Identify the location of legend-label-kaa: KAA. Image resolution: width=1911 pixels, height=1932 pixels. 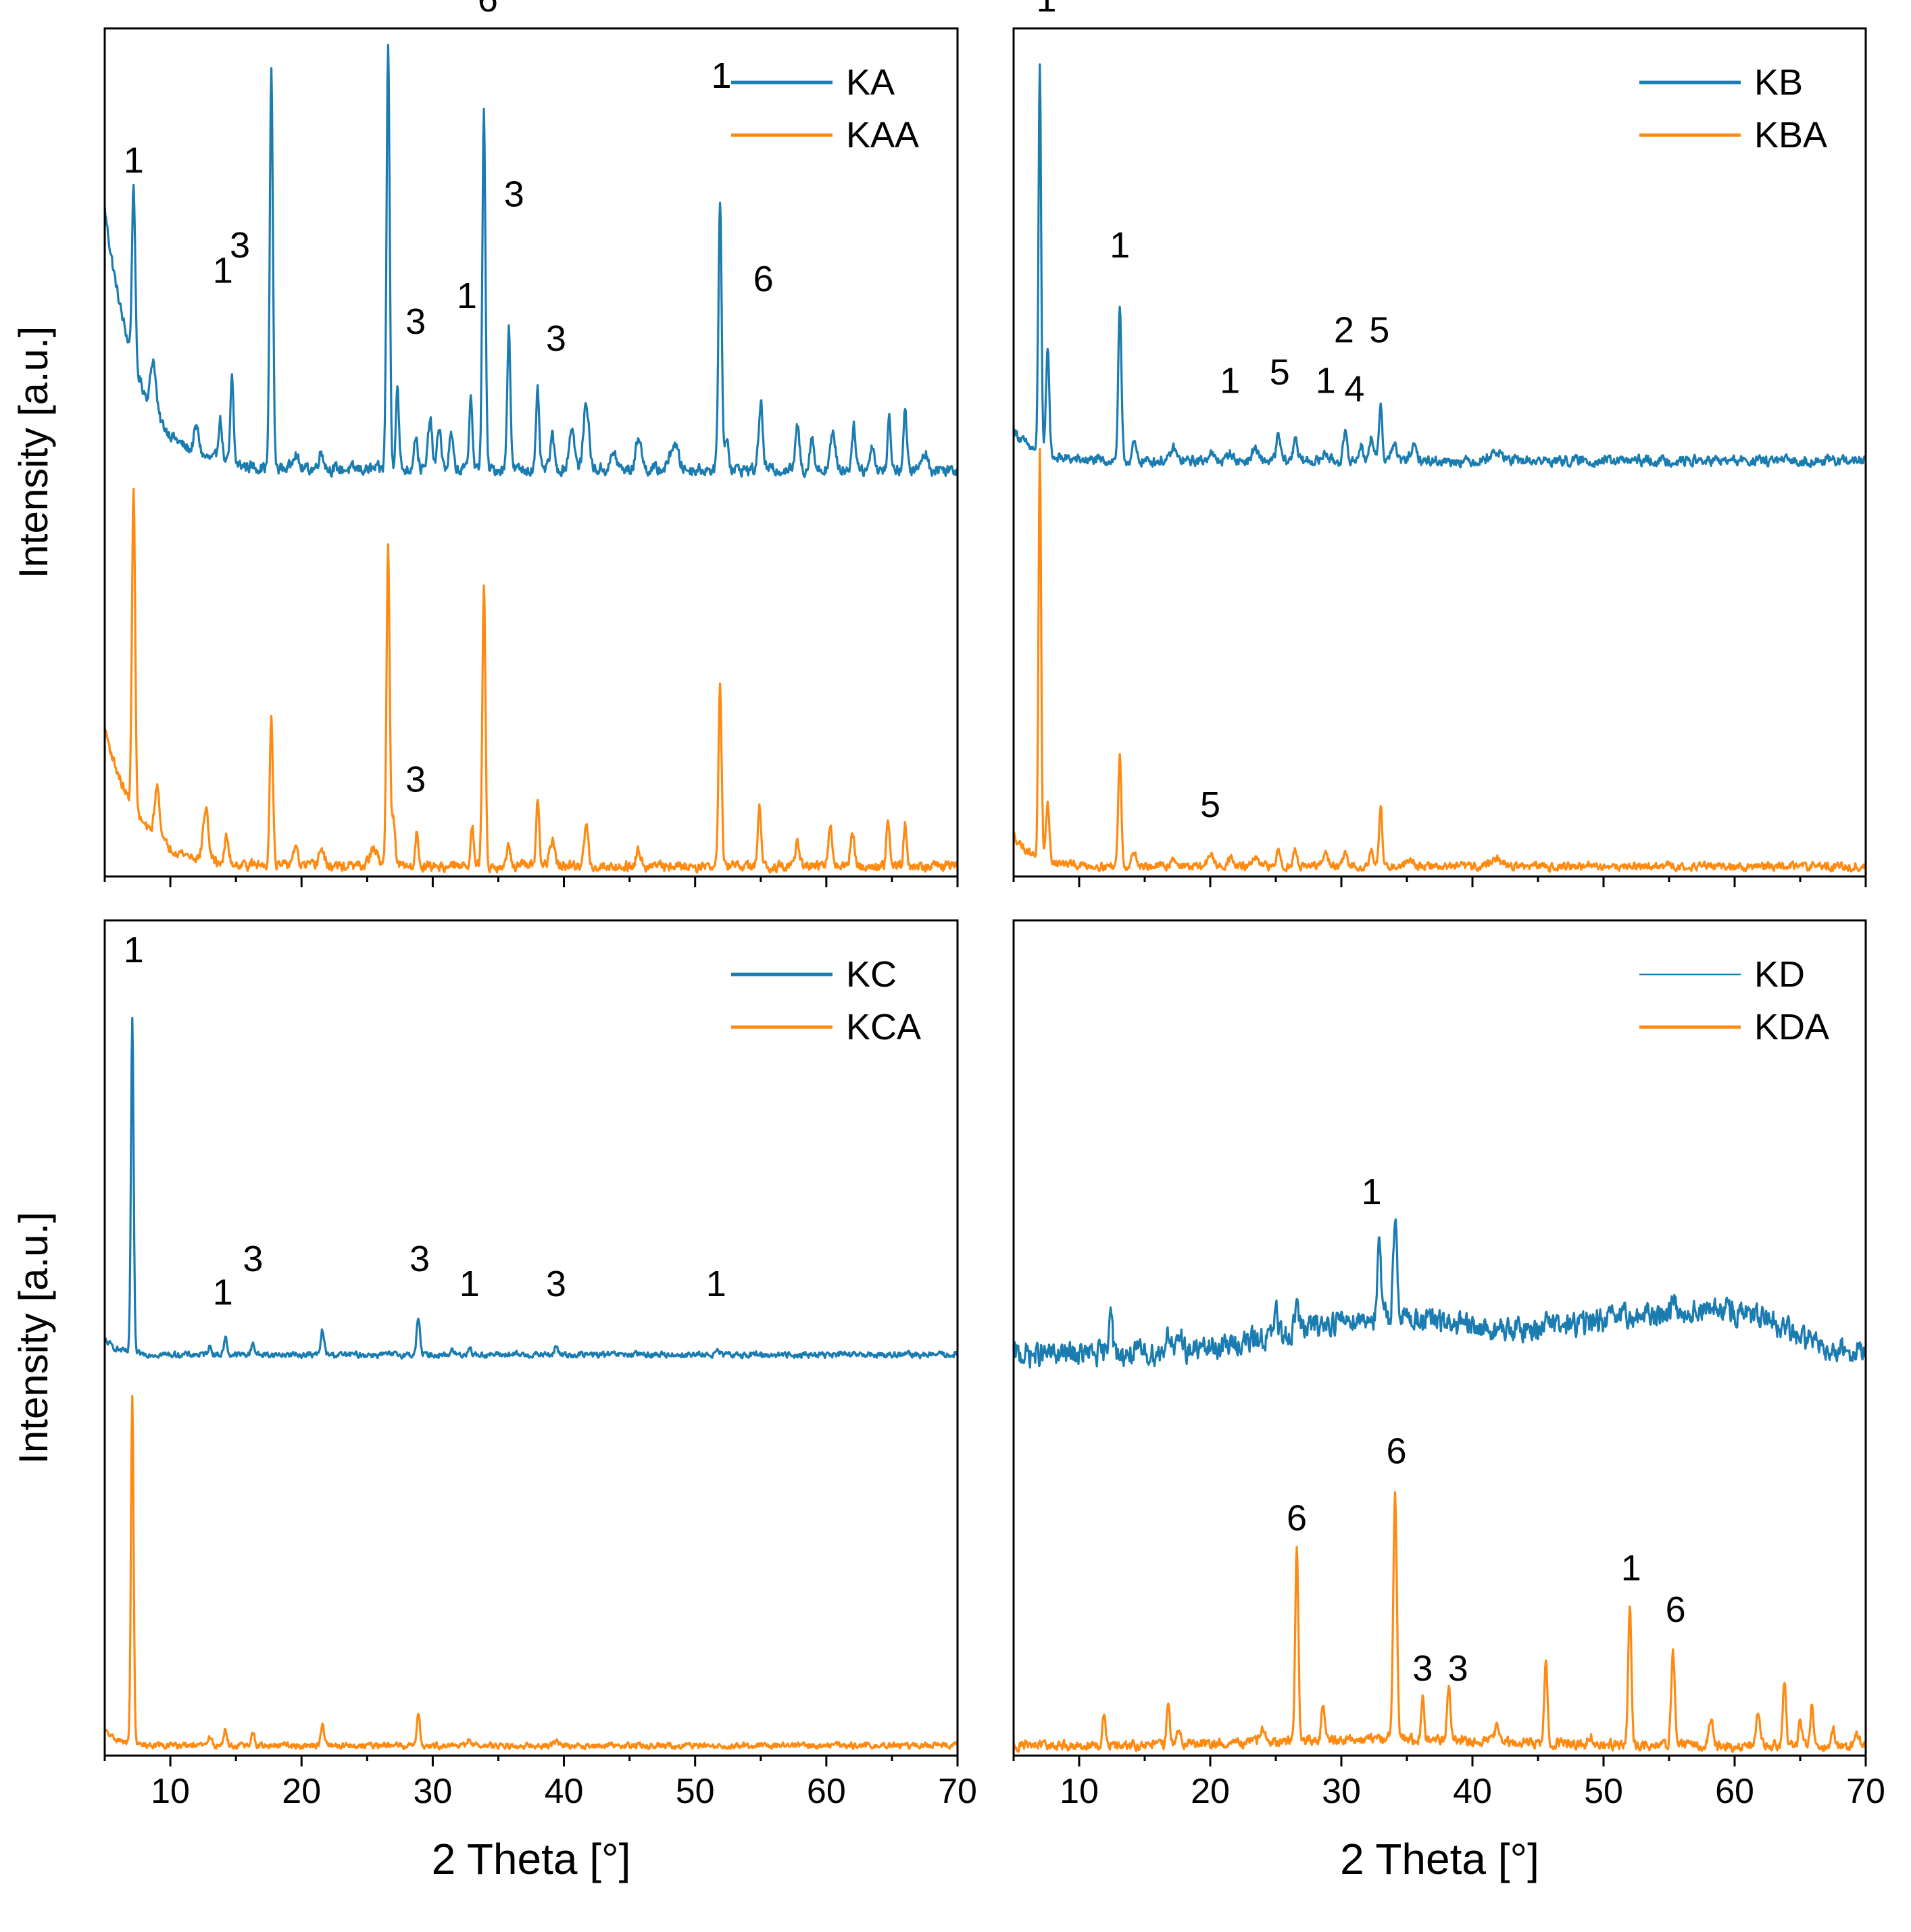
(882, 135).